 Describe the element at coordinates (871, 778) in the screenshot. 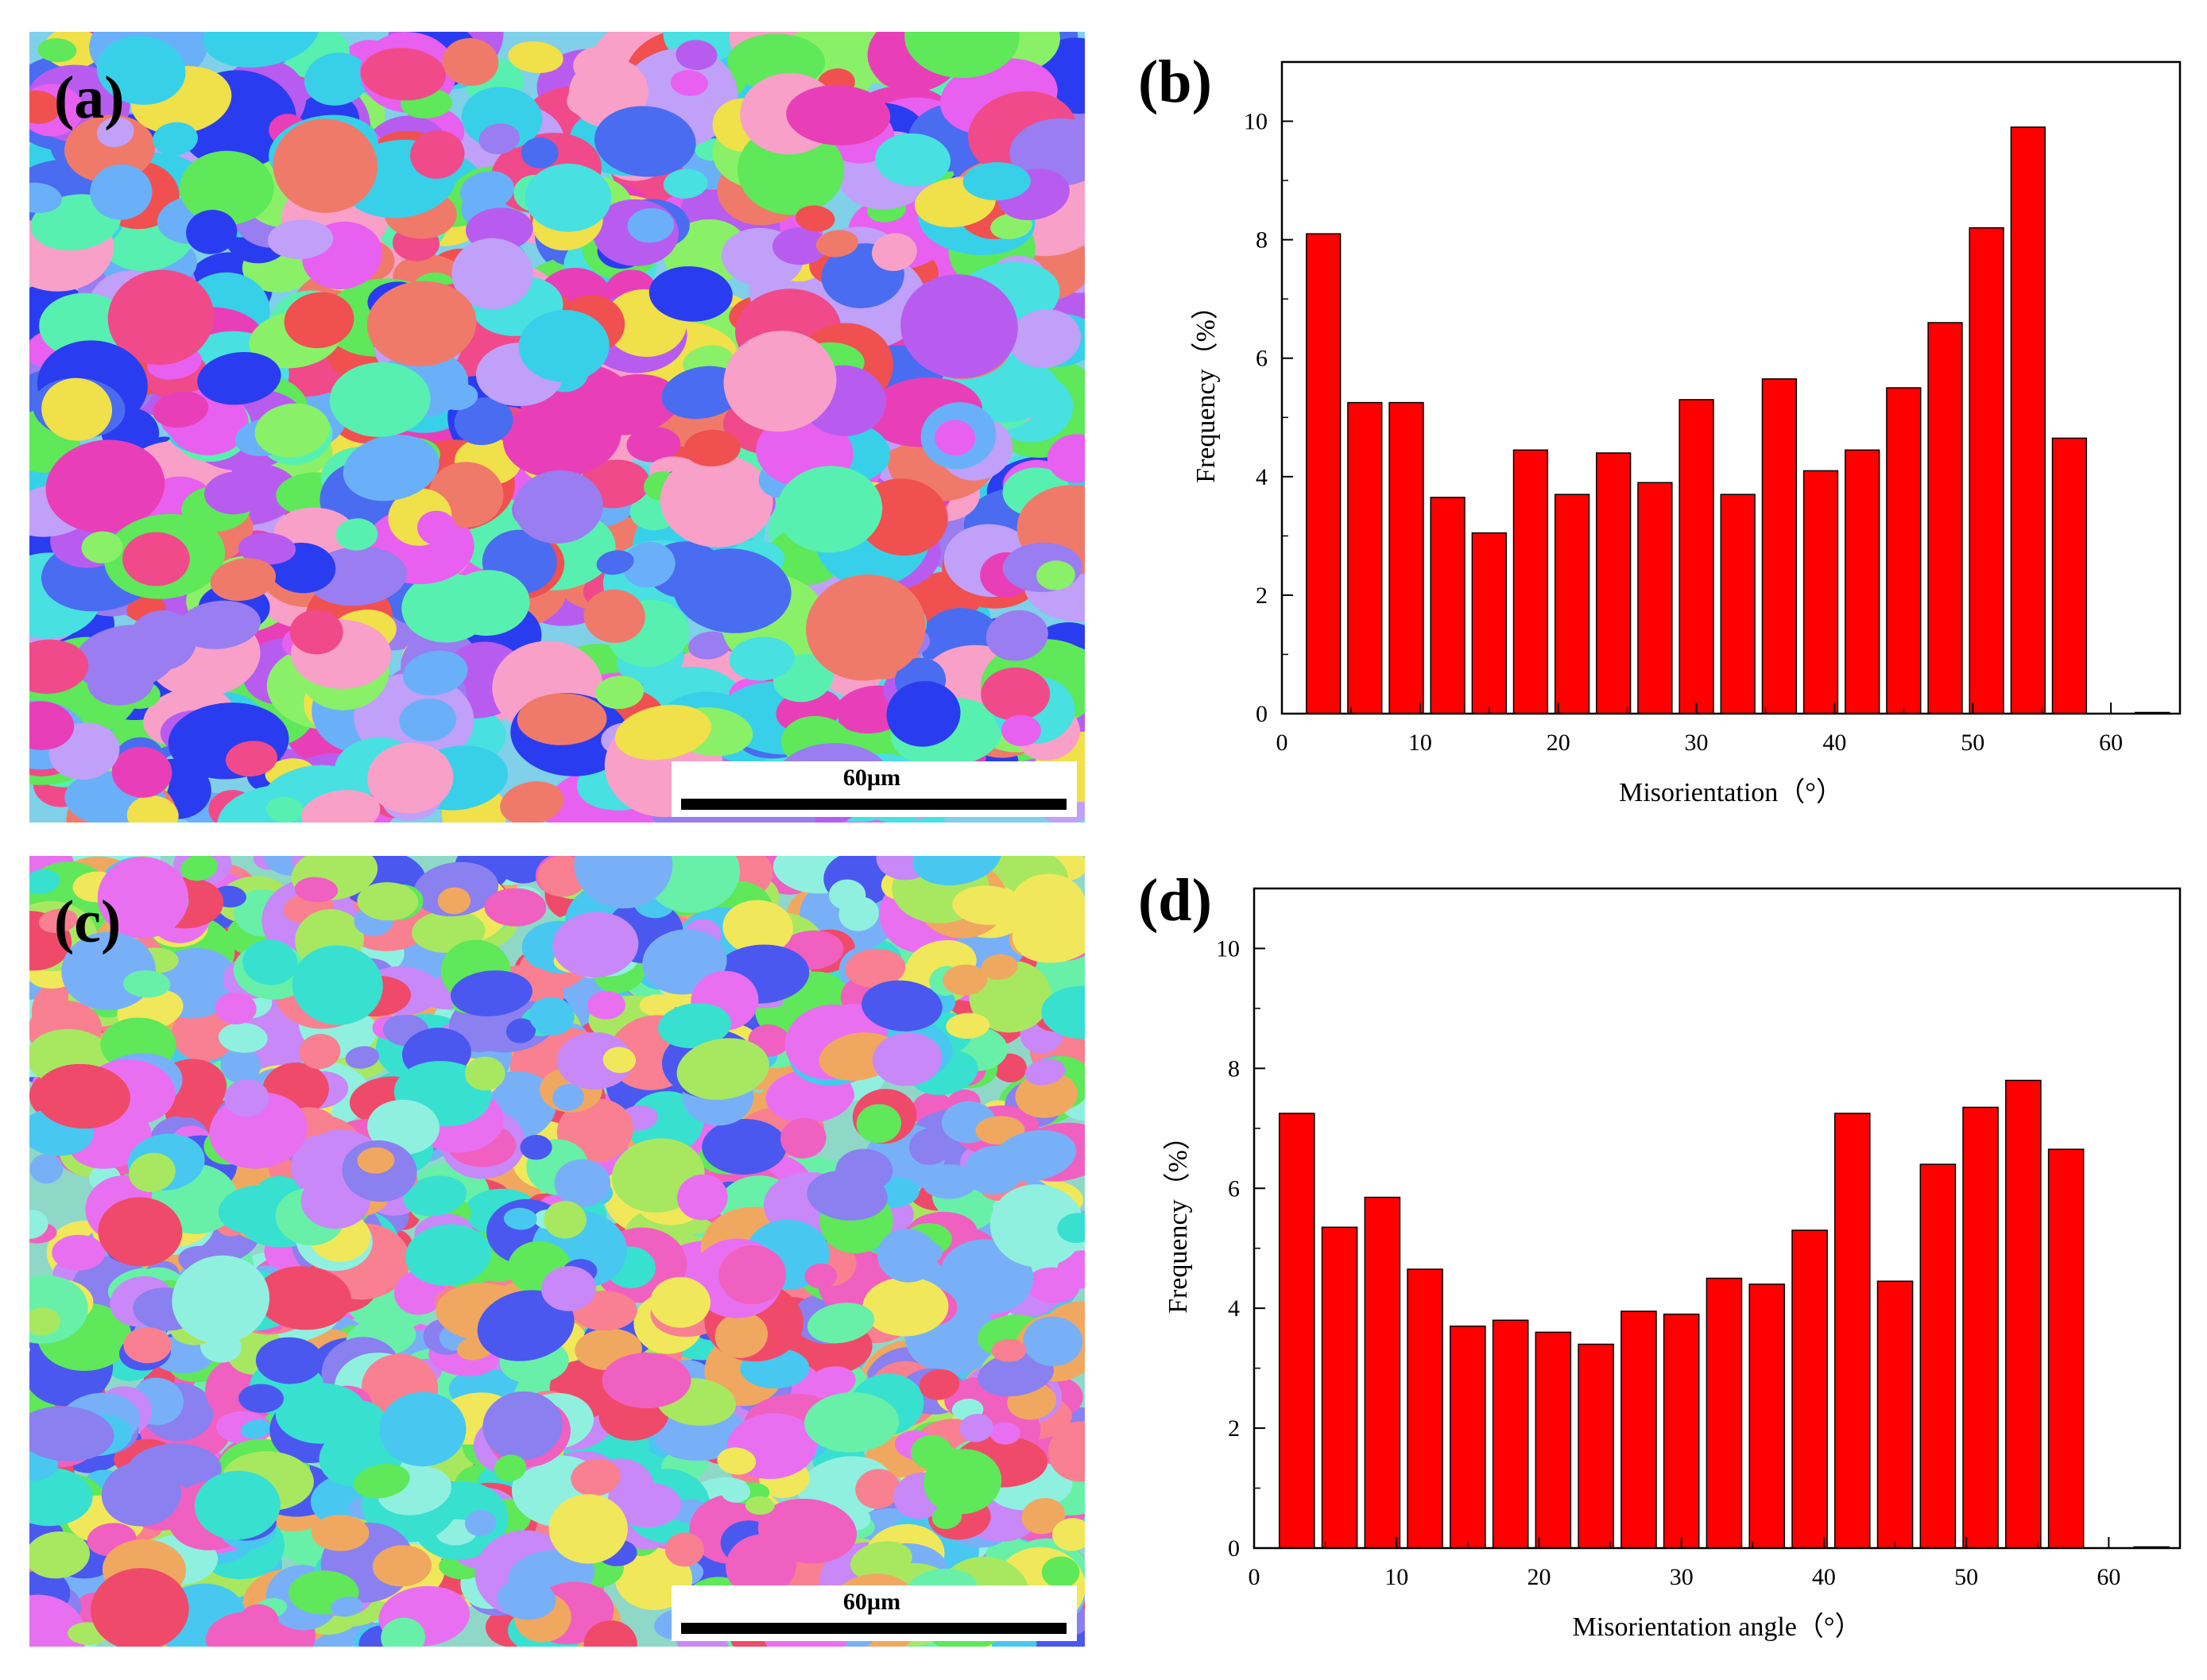

I see `scale-bar-a-label: 60µm` at that location.